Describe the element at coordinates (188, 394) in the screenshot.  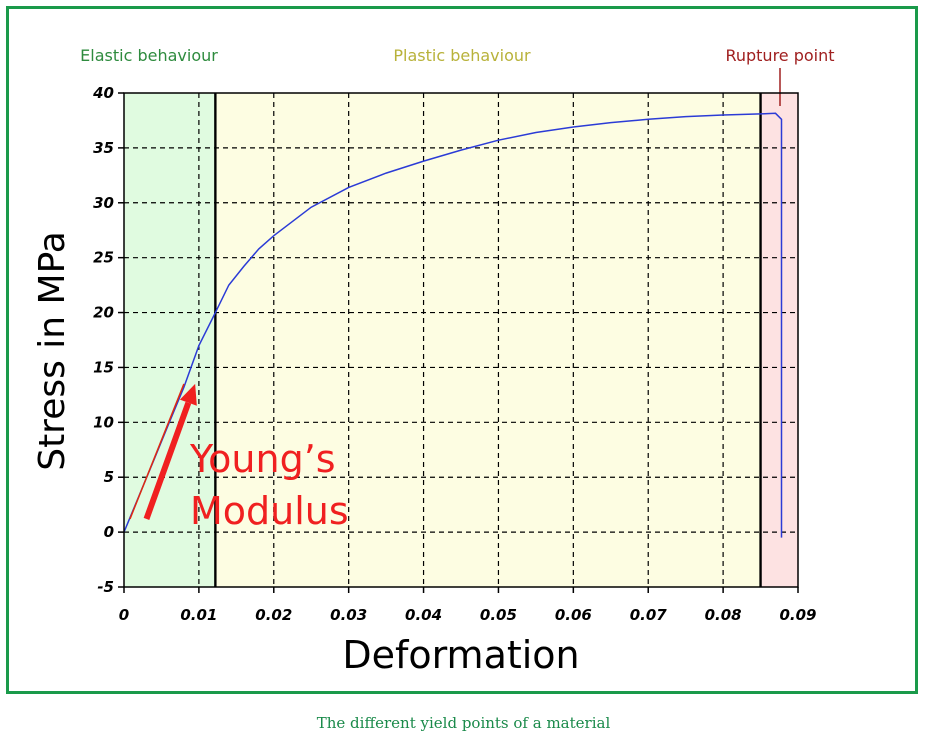
I see `annotation-arrow-head` at that location.